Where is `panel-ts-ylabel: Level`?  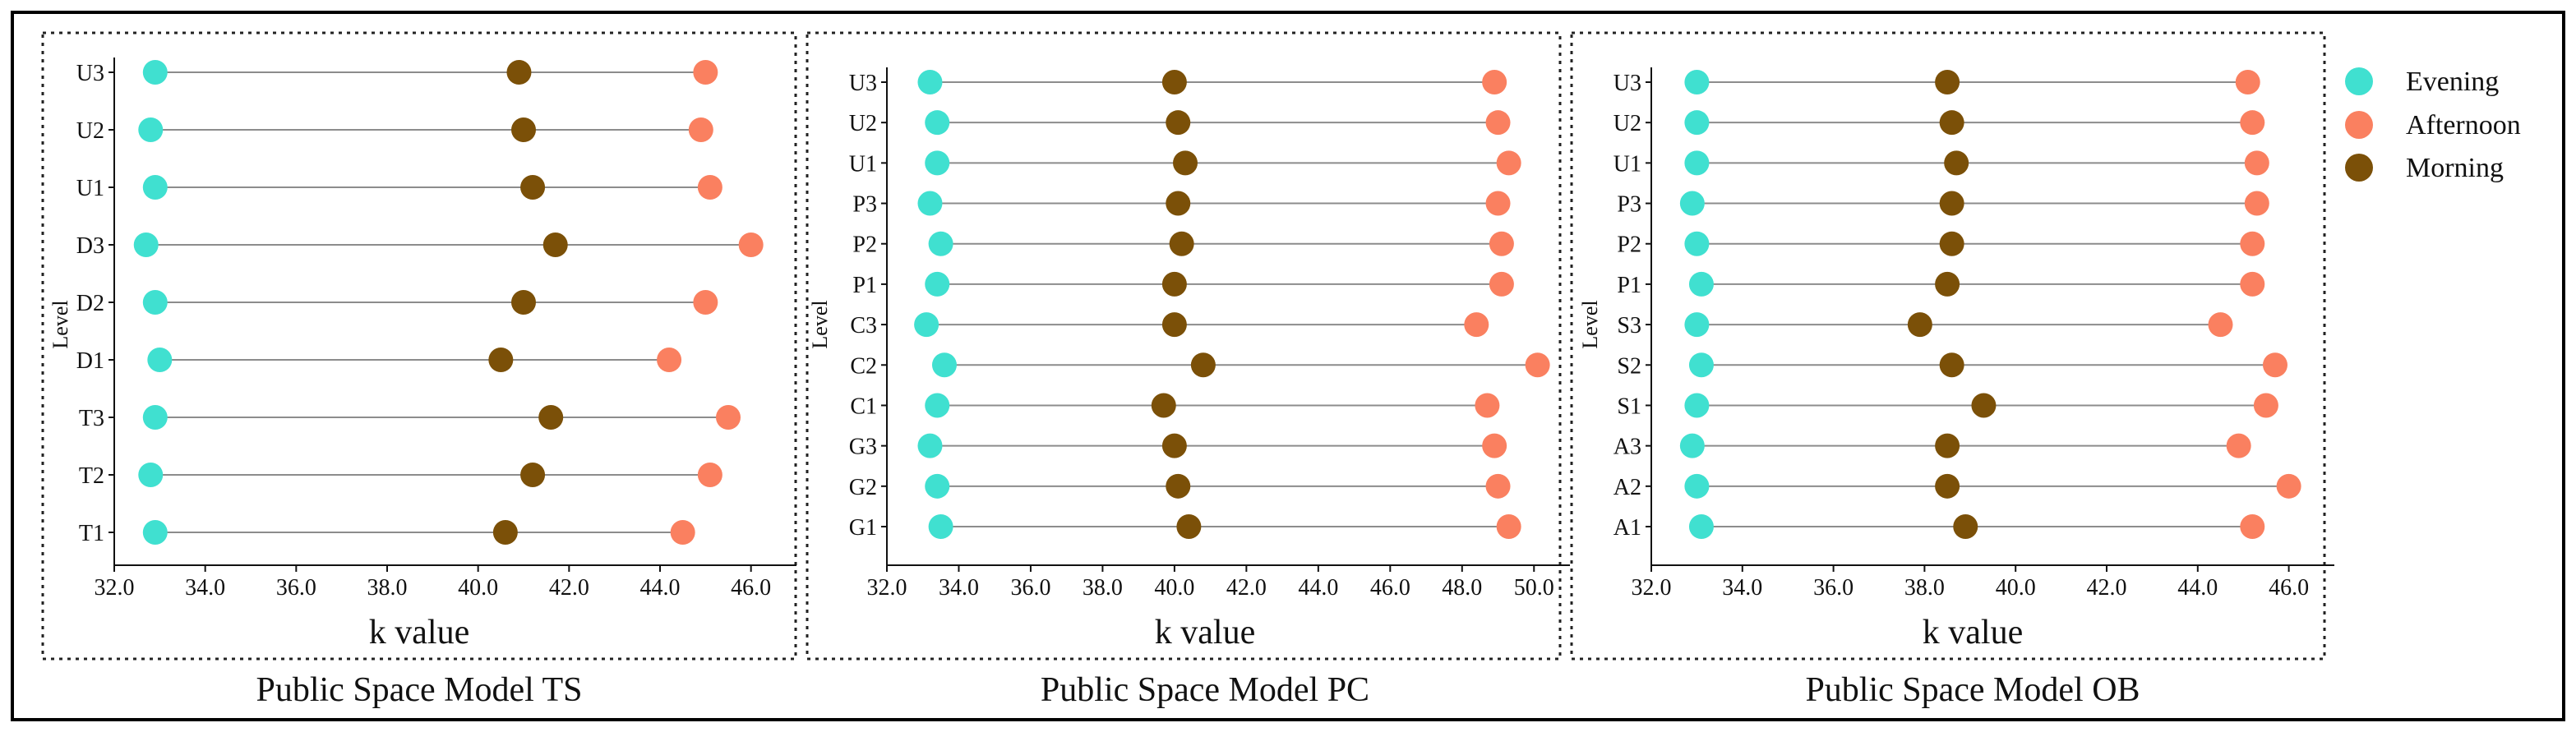 panel-ts-ylabel: Level is located at coordinates (60, 324).